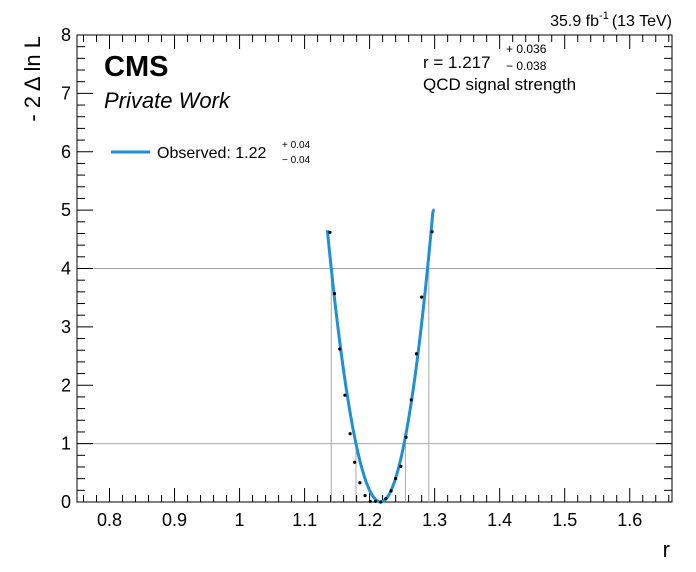 The height and width of the screenshot is (572, 696). Describe the element at coordinates (196, 153) in the screenshot. I see `legend-prefix: Observed:` at that location.